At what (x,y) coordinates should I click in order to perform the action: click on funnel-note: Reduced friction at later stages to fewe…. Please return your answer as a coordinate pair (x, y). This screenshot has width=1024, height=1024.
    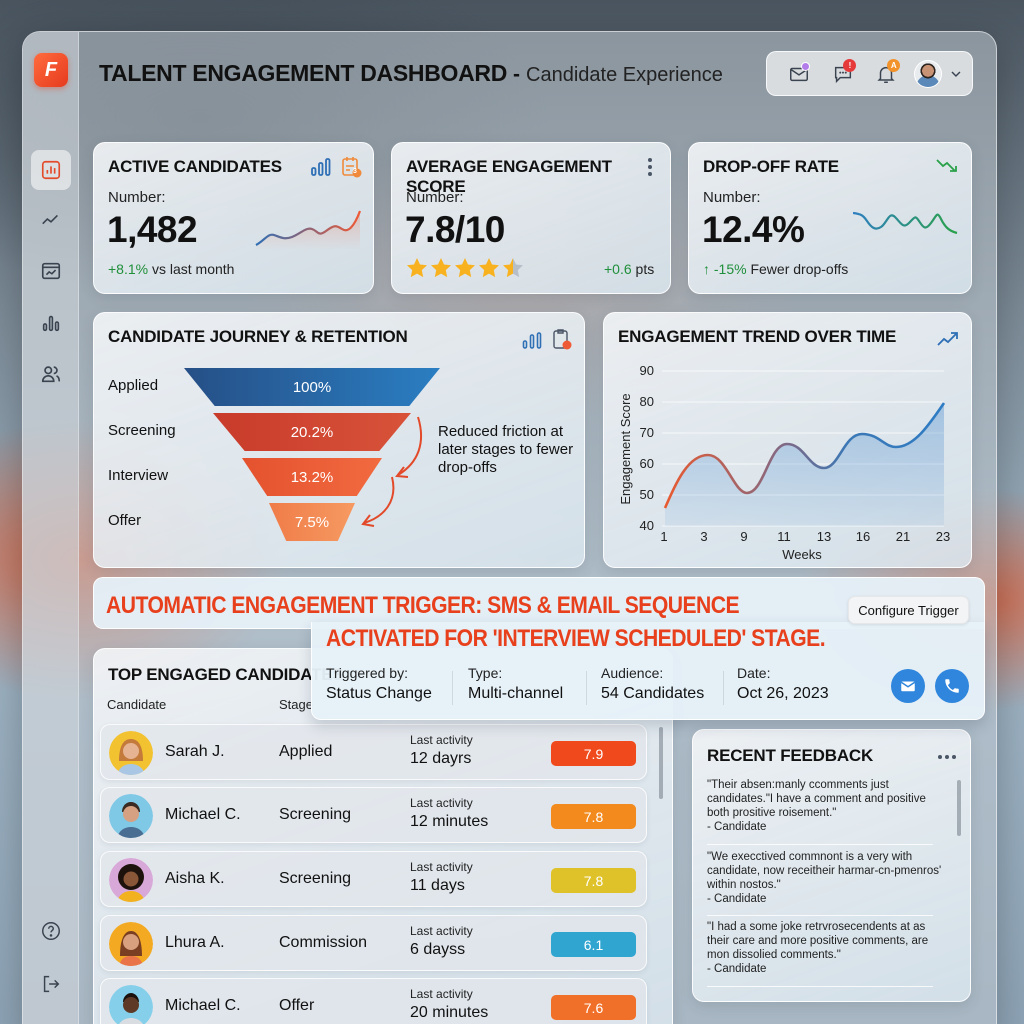
    Looking at the image, I should click on (506, 449).